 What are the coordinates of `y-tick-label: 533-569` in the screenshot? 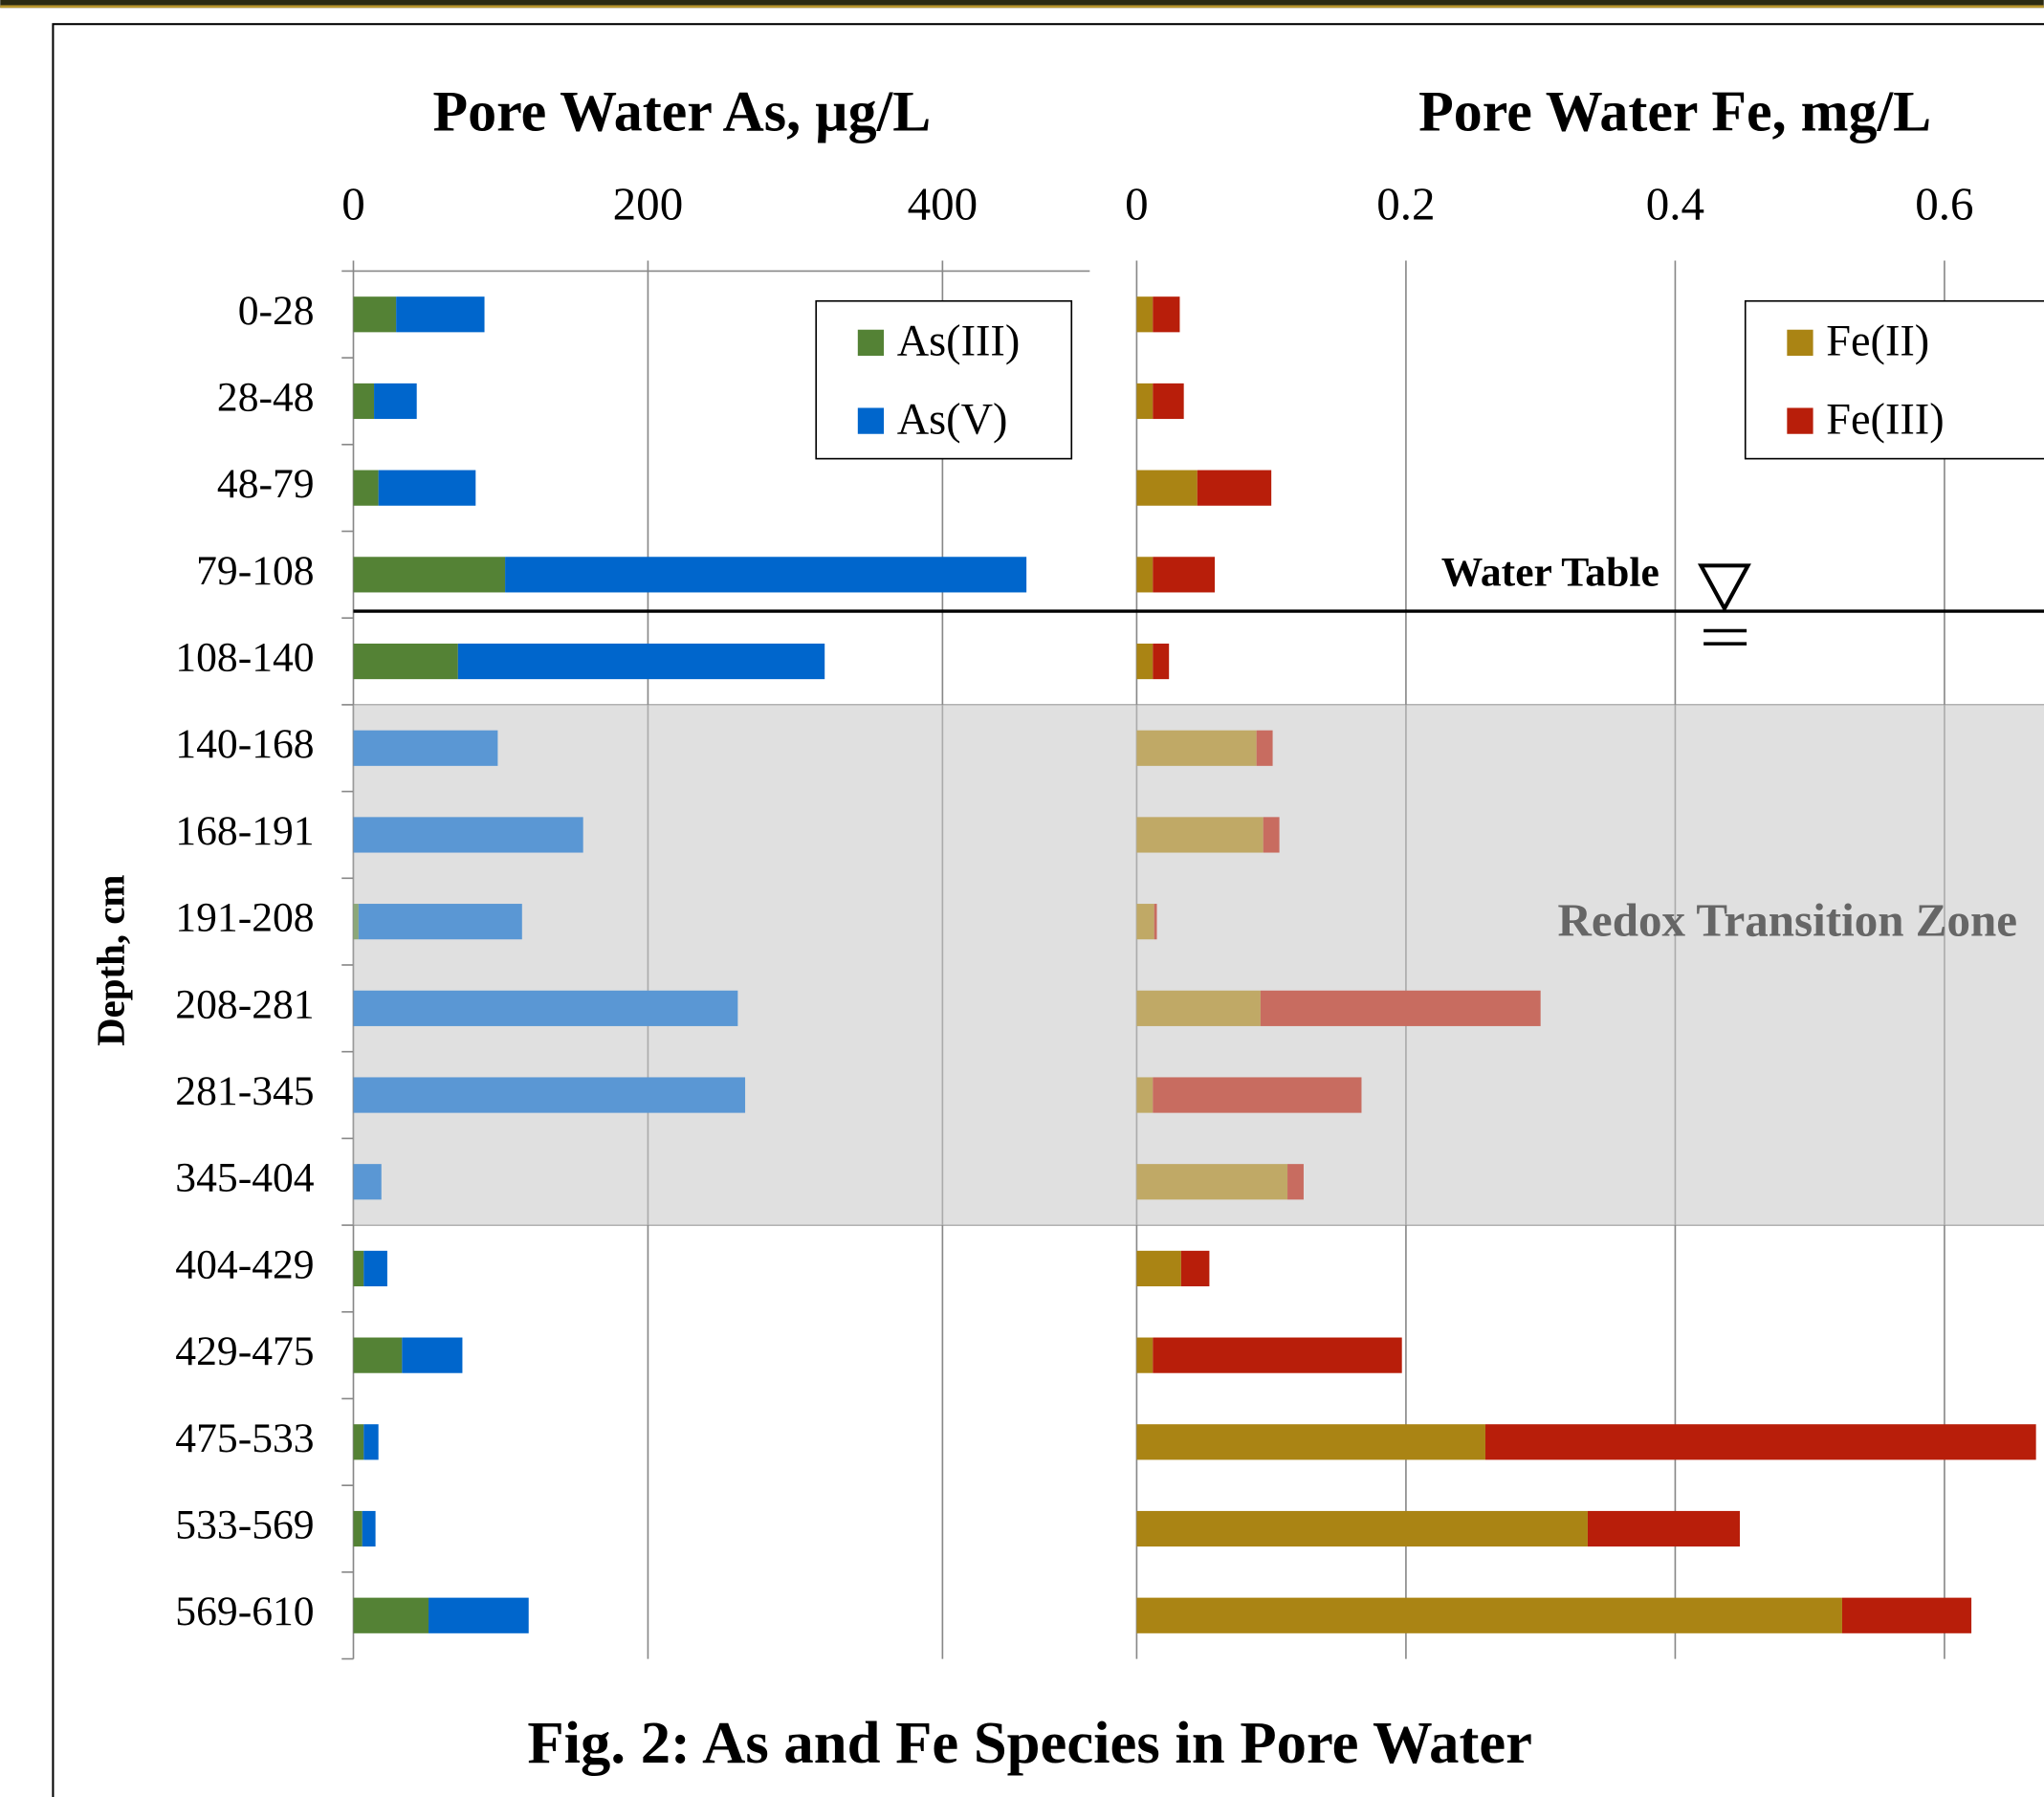 It's located at (244, 1525).